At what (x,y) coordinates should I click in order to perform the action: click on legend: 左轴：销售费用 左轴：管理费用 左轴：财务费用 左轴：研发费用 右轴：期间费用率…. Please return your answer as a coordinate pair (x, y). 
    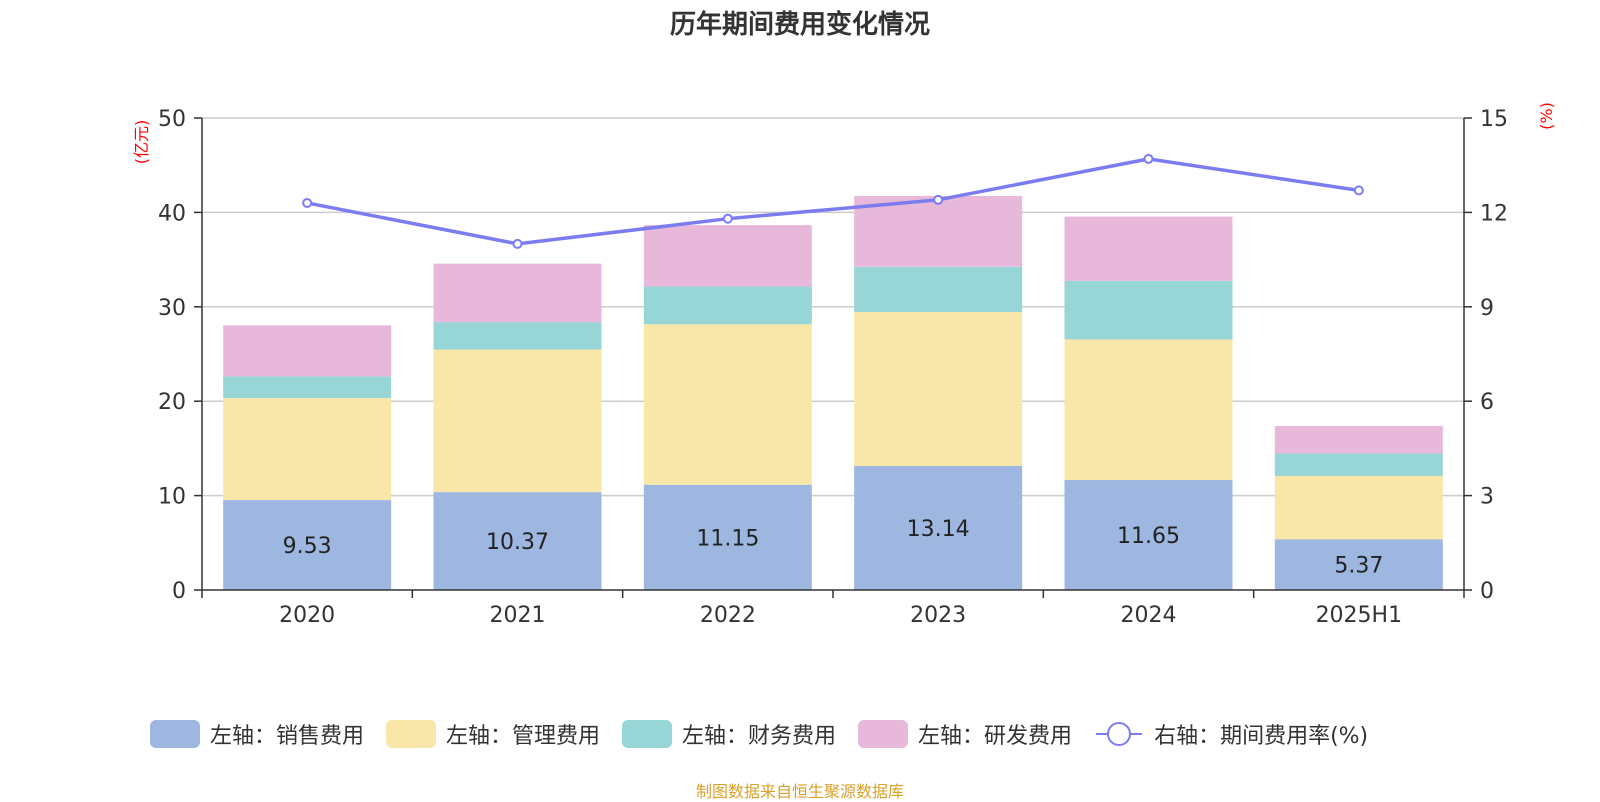
    Looking at the image, I should click on (770, 734).